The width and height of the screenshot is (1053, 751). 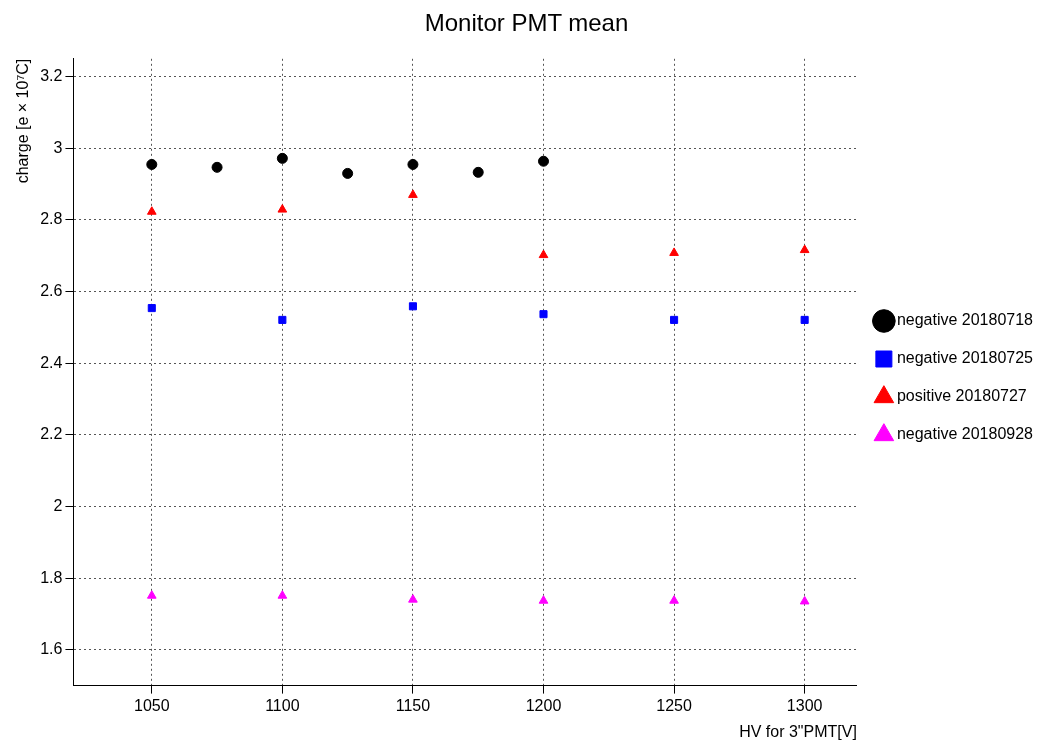 I want to click on y-tick-label: 1.6, so click(x=51, y=649).